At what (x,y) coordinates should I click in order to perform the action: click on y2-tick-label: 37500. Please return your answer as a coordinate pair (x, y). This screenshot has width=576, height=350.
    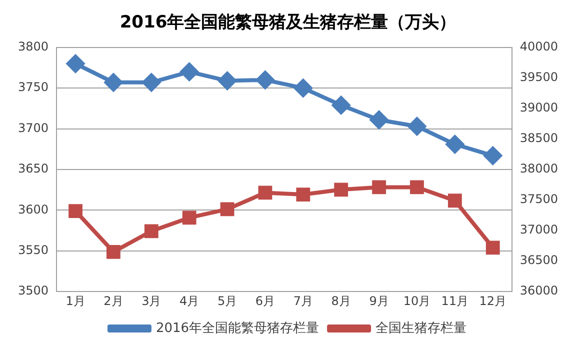
    Looking at the image, I should click on (539, 199).